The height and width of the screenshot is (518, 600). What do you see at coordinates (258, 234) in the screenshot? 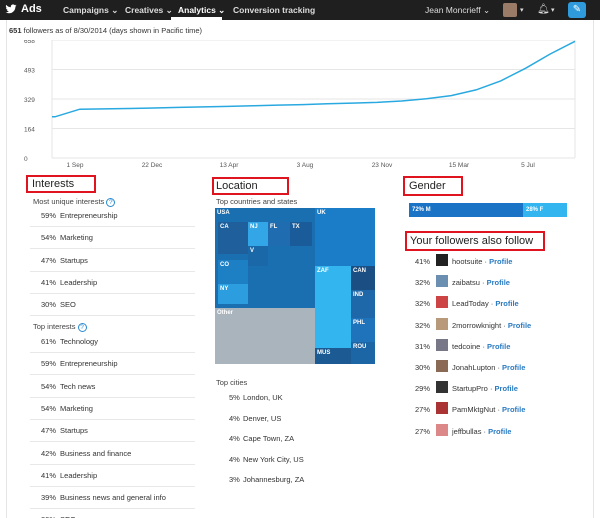
I see `treemap-cell-nj: NJ` at bounding box center [258, 234].